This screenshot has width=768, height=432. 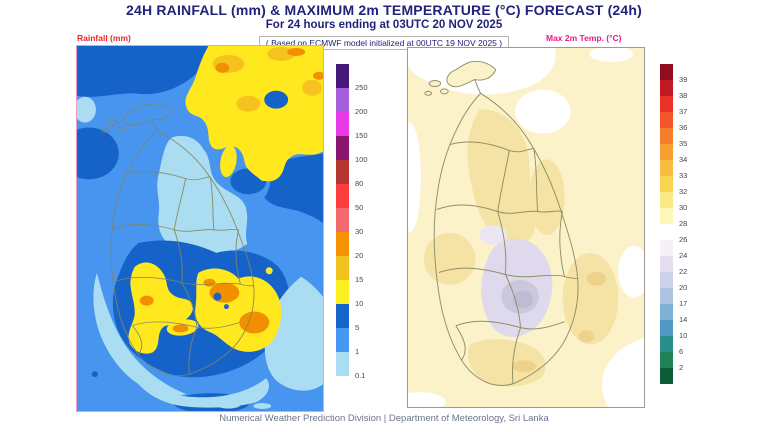 I want to click on colorbar-tick-label: 39, so click(x=683, y=79).